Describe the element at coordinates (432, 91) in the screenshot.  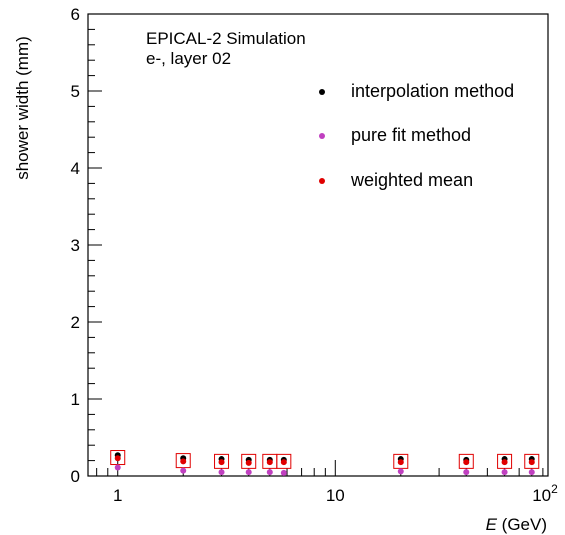
I see `legend-label: interpolation method` at that location.